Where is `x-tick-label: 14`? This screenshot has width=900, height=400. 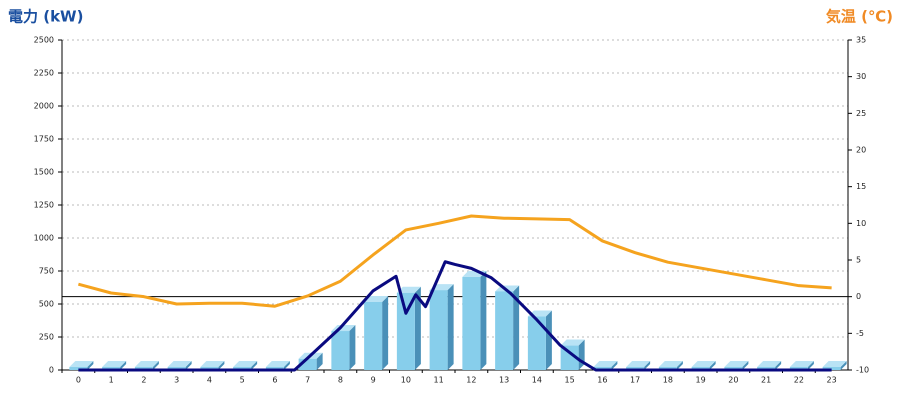 x-tick-label: 14 is located at coordinates (537, 380).